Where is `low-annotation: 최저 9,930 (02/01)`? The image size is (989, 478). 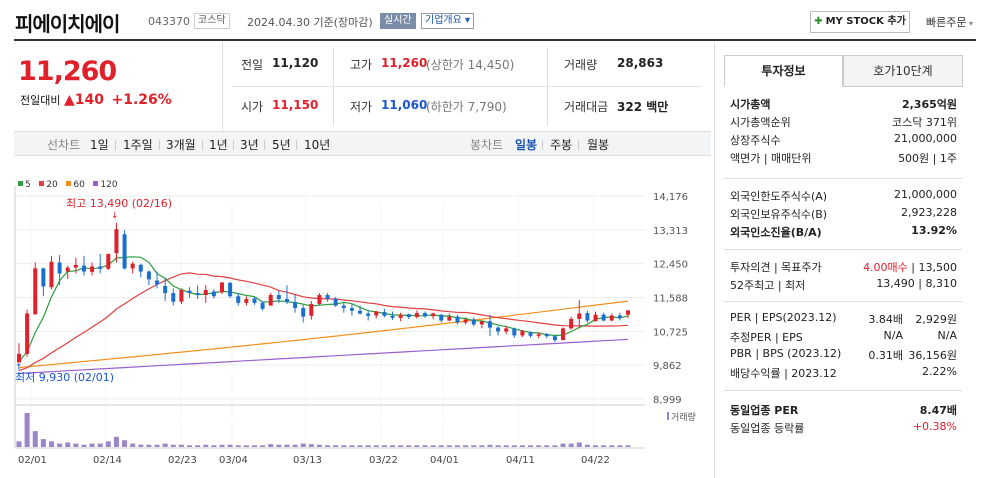
low-annotation: 최저 9,930 (02/01) is located at coordinates (64, 377).